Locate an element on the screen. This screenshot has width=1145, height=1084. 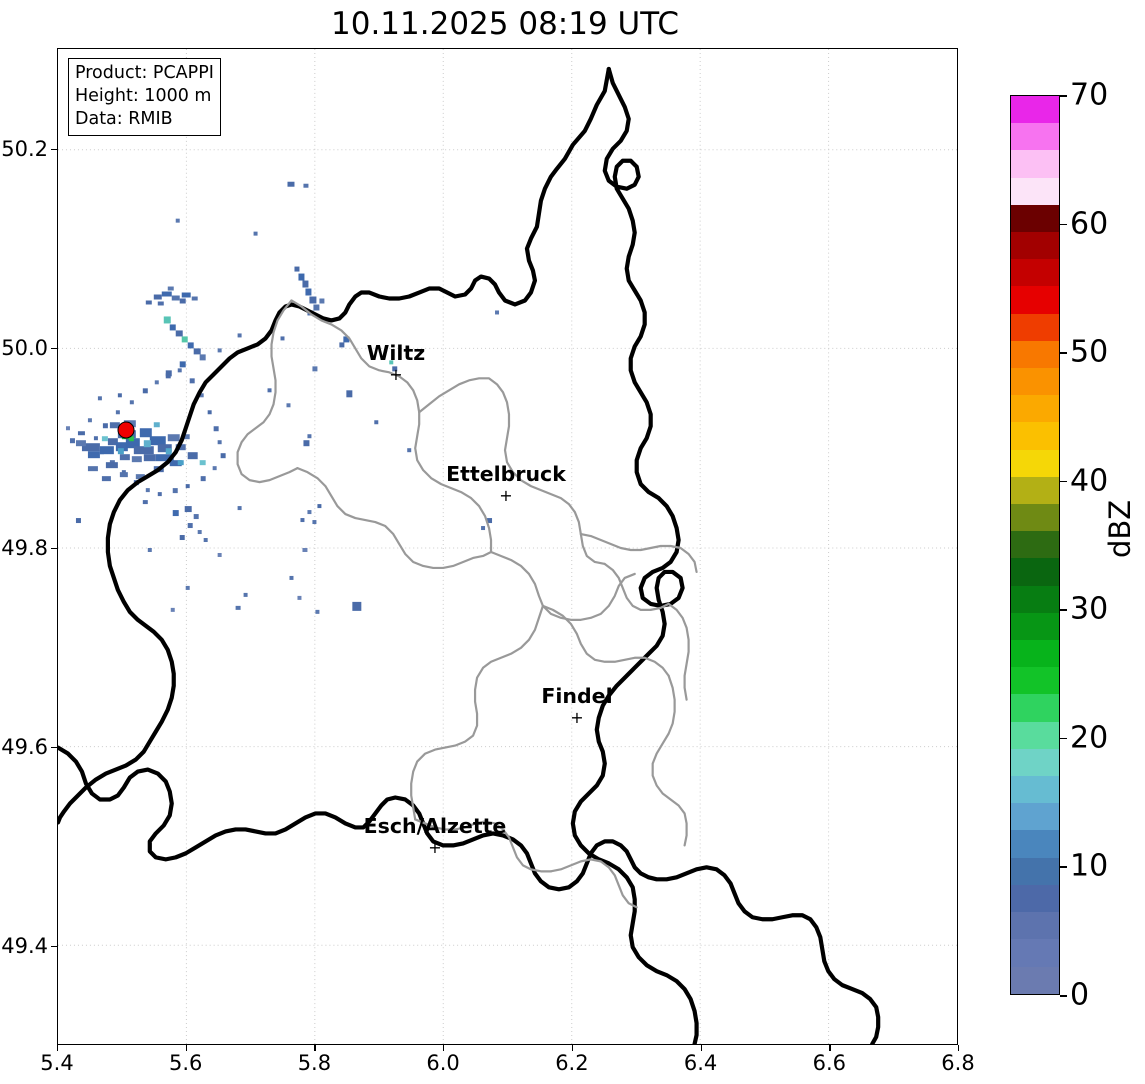
city-label-wiltz: Wiltz + is located at coordinates (396, 363).